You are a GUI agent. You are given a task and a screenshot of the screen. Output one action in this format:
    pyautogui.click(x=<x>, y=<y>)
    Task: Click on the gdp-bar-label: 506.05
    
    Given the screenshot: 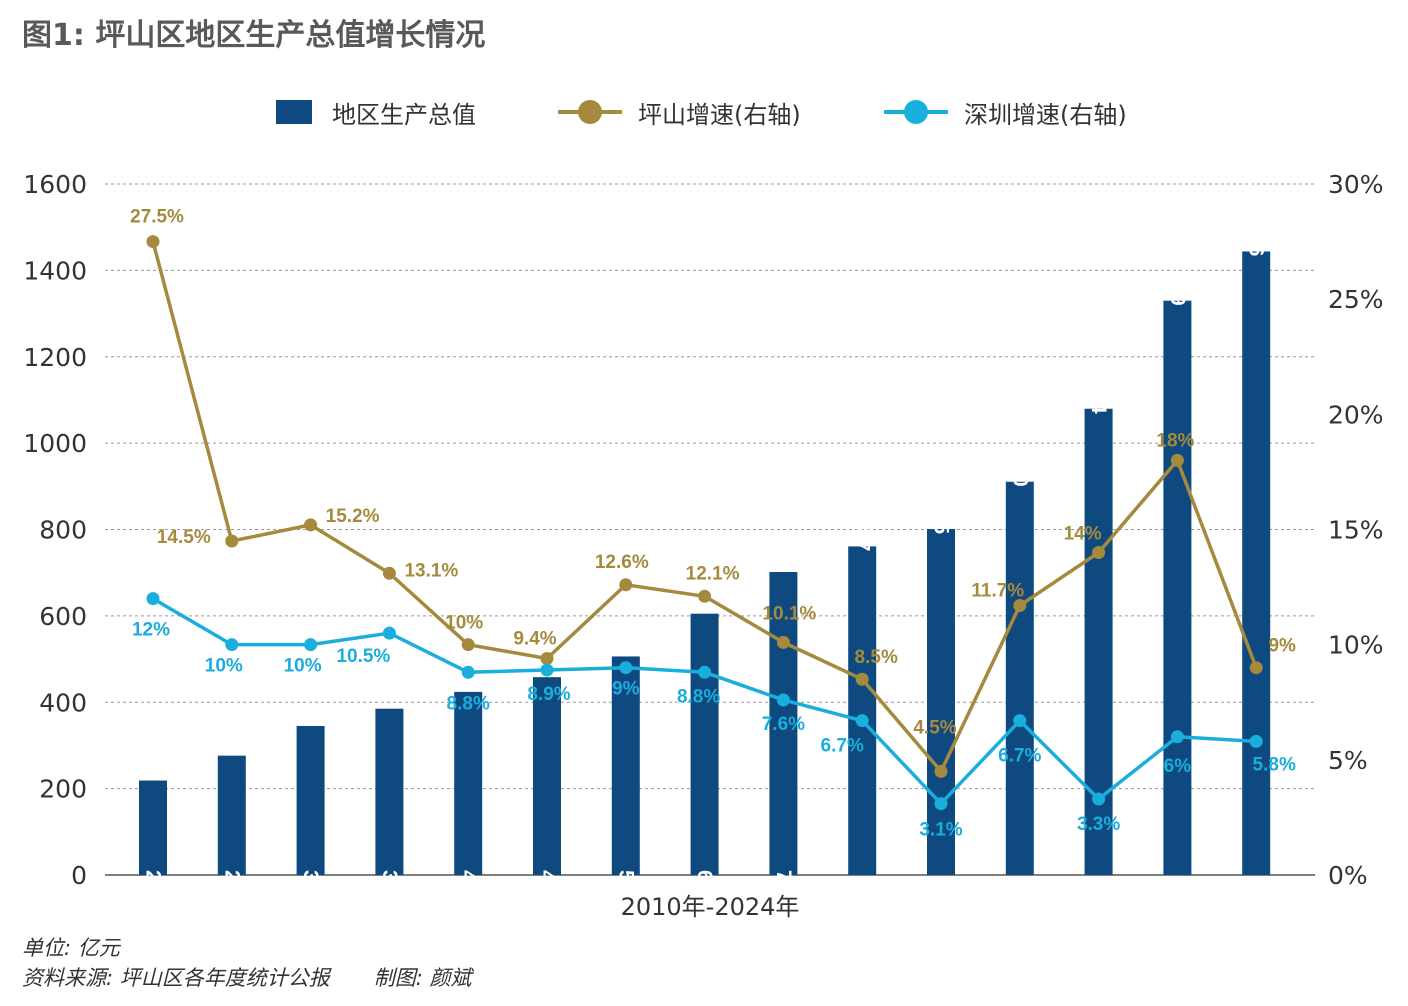 What is the action you would take?
    pyautogui.click(x=625, y=902)
    